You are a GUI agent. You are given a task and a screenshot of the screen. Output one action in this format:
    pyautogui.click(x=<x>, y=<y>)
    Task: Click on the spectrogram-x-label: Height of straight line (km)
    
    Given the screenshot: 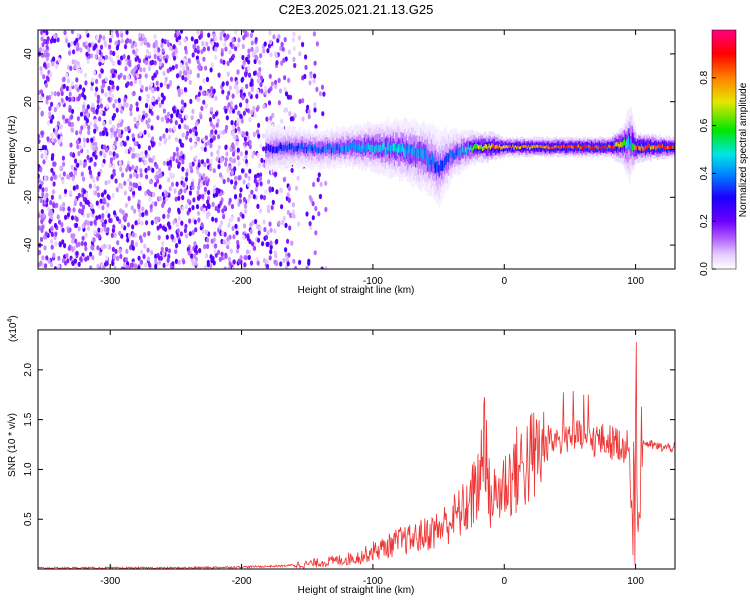 What is the action you would take?
    pyautogui.click(x=356, y=290)
    